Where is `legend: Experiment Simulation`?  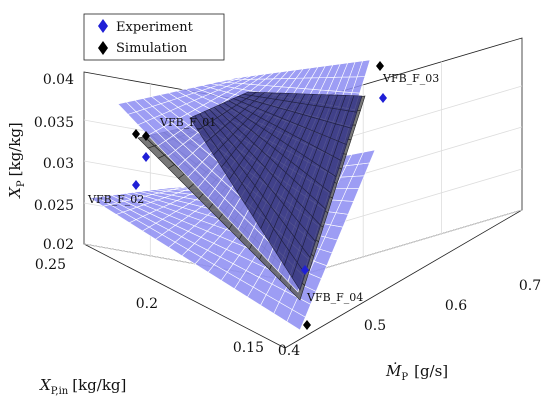
legend: Experiment Simulation is located at coordinates (154, 37).